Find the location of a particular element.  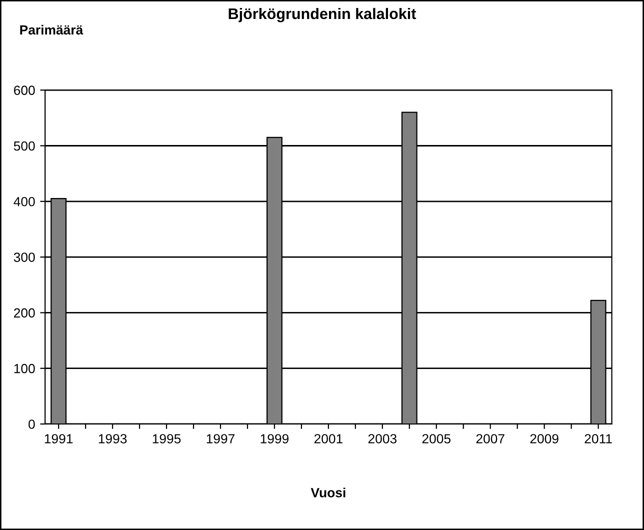

y-tick-label: 200 is located at coordinates (24, 313).